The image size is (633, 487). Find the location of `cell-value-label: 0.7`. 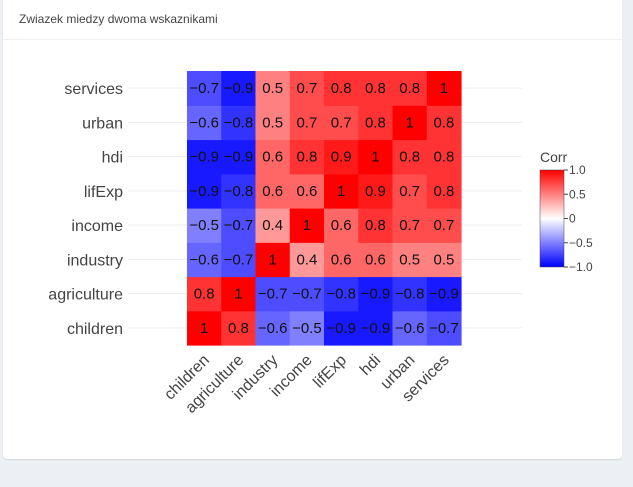

cell-value-label: 0.7 is located at coordinates (409, 225).